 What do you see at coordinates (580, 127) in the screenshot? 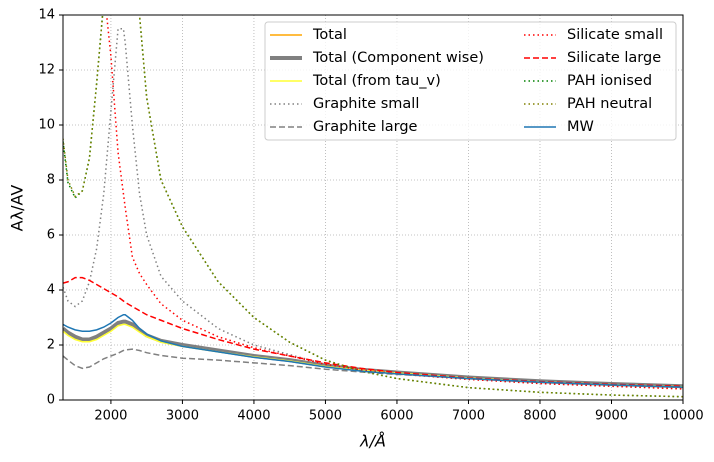
I see `legend-label: MW` at bounding box center [580, 127].